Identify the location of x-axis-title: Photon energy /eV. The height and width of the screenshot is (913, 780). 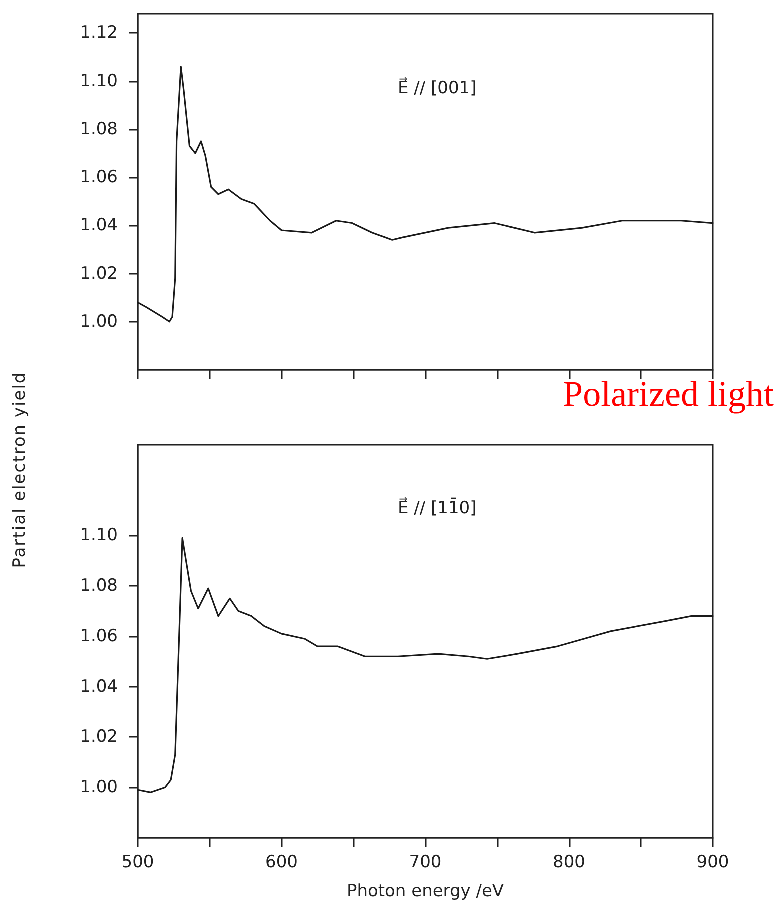
(425, 892).